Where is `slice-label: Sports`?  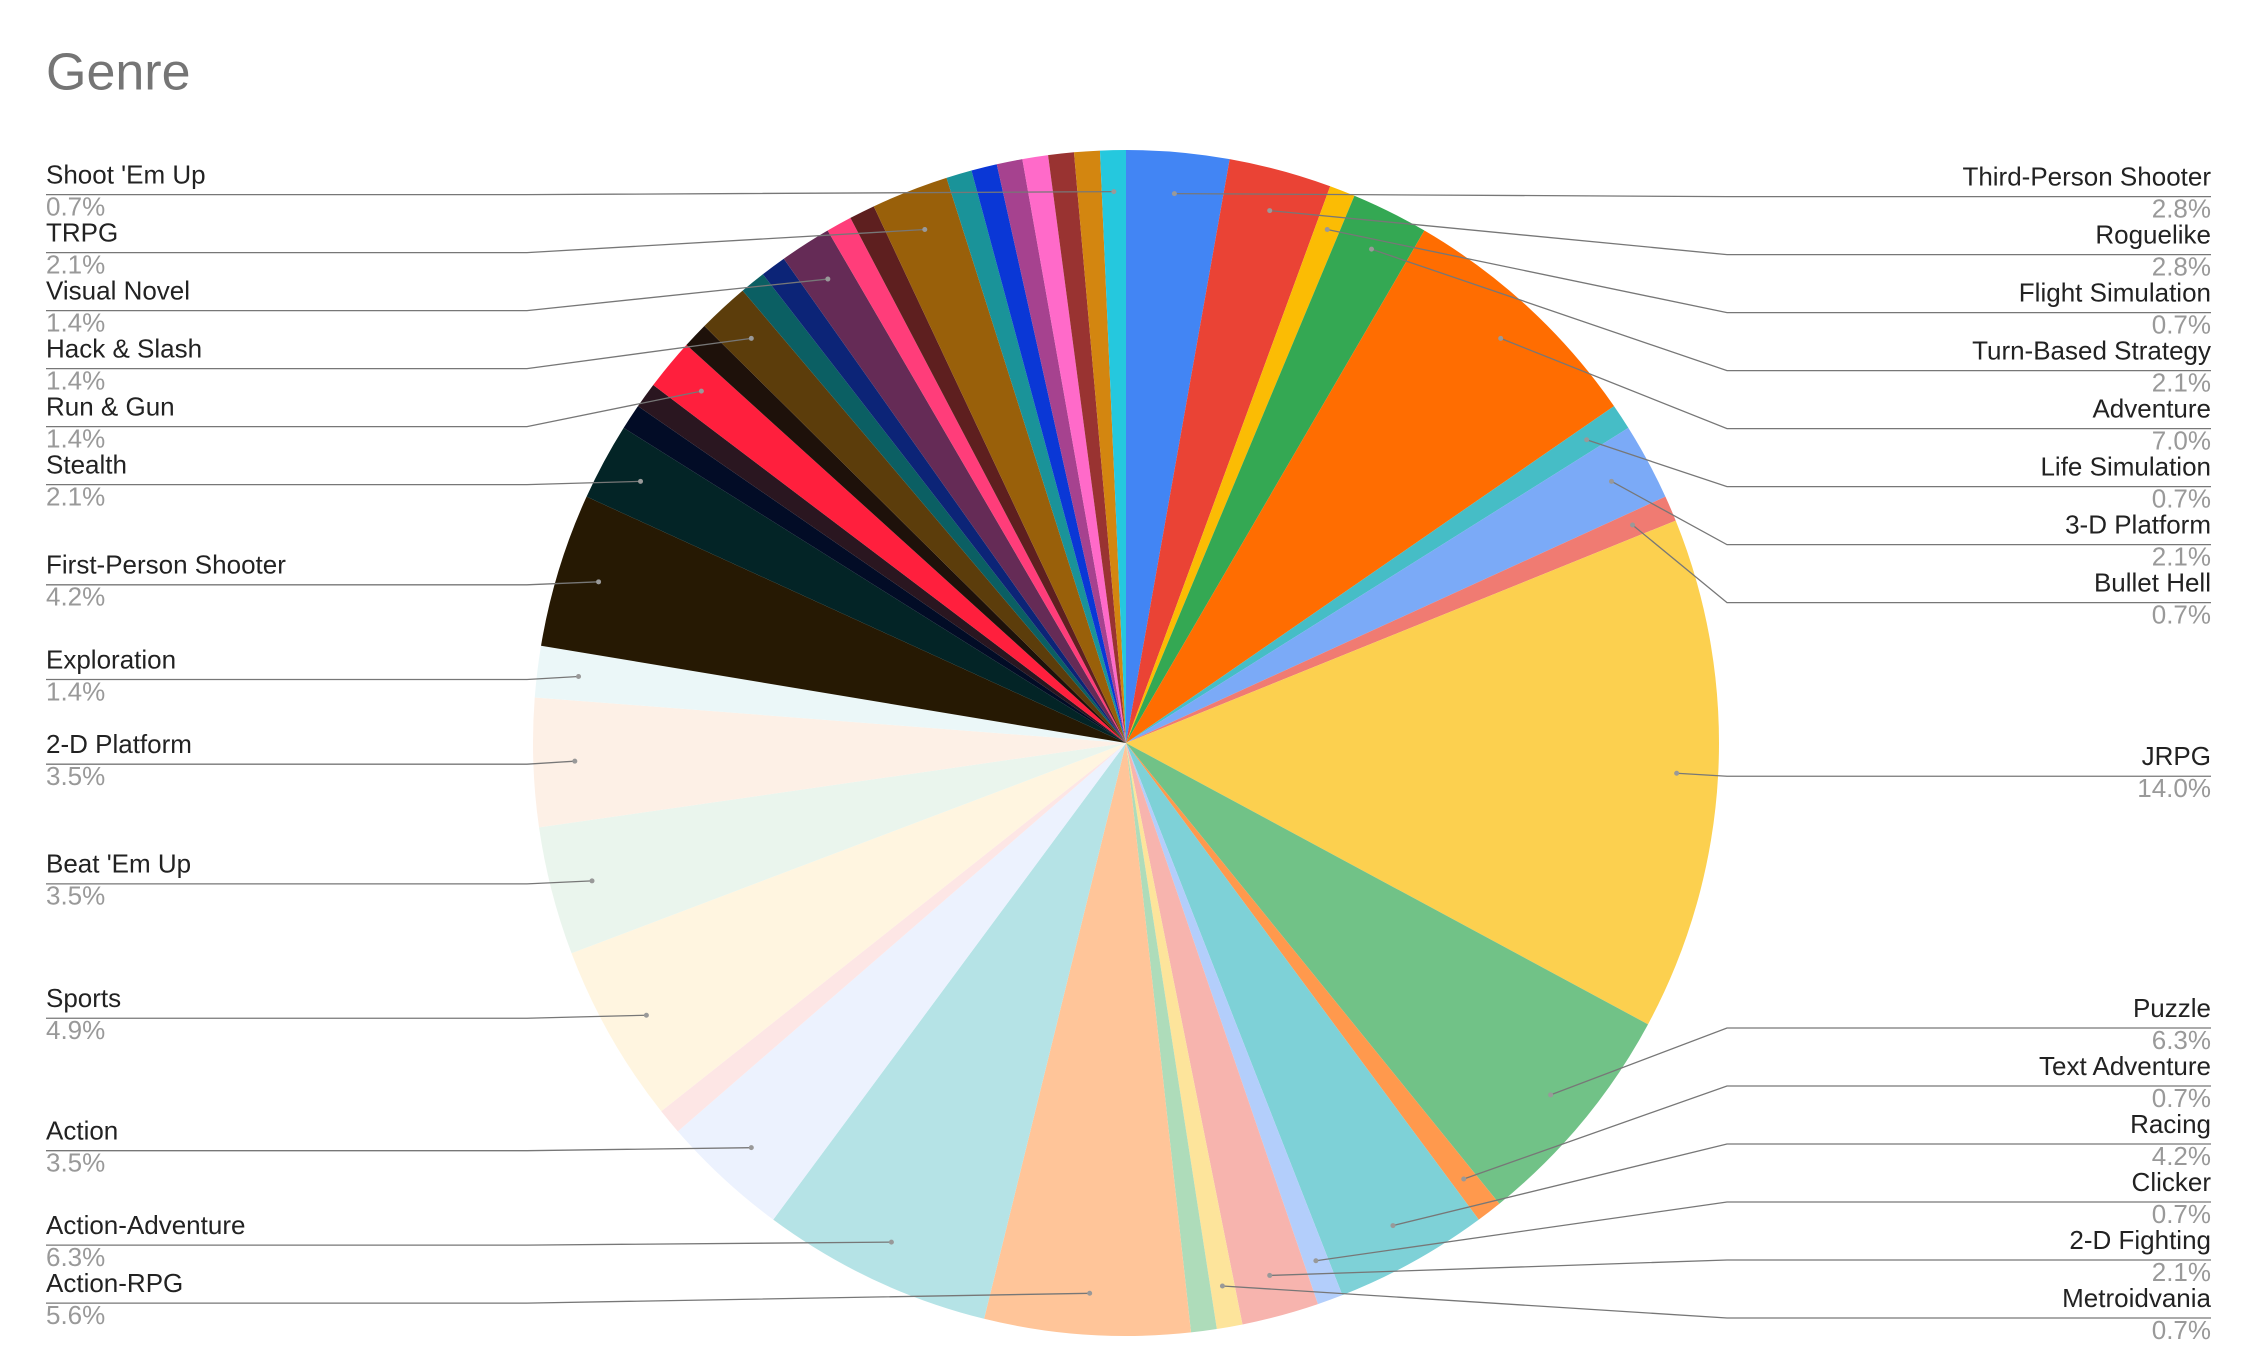 slice-label: Sports is located at coordinates (83, 998).